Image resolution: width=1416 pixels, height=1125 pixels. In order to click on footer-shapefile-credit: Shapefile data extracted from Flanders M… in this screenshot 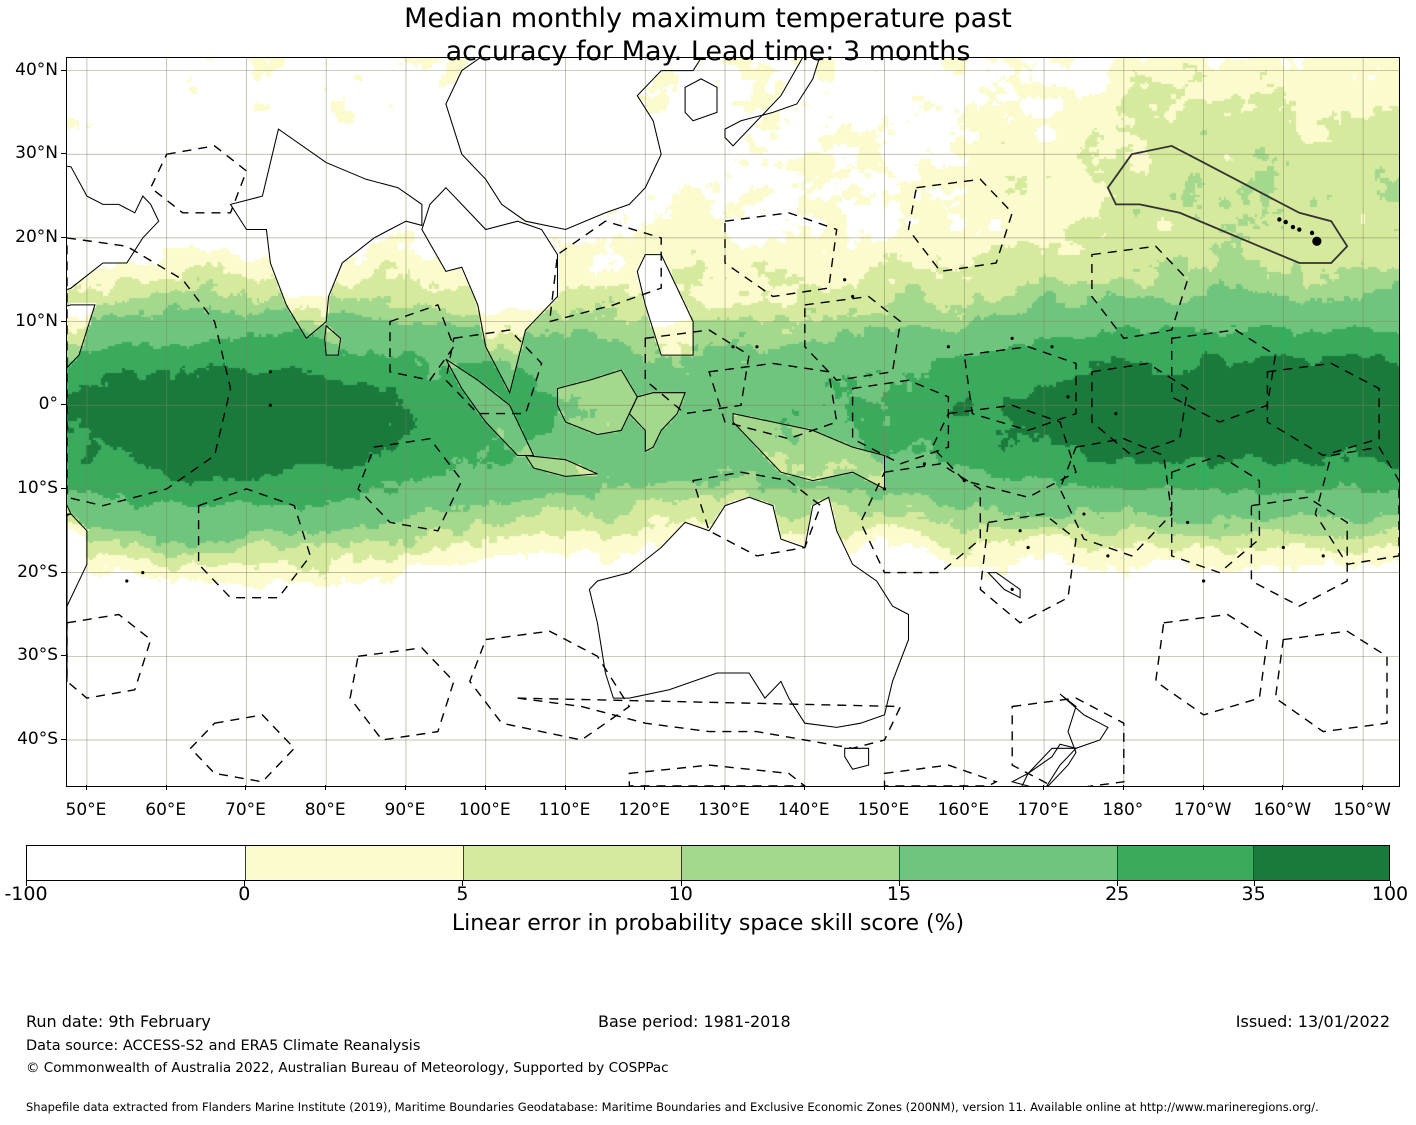, I will do `click(672, 1107)`.